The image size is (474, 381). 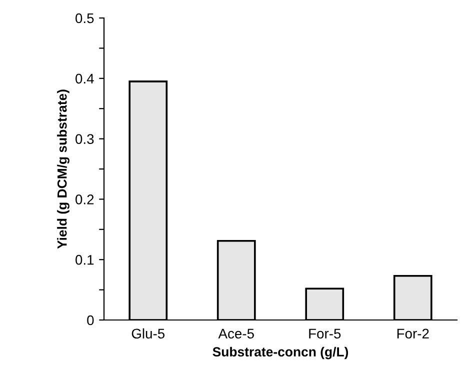 What do you see at coordinates (148, 333) in the screenshot?
I see `x-tick-label: Glu-5` at bounding box center [148, 333].